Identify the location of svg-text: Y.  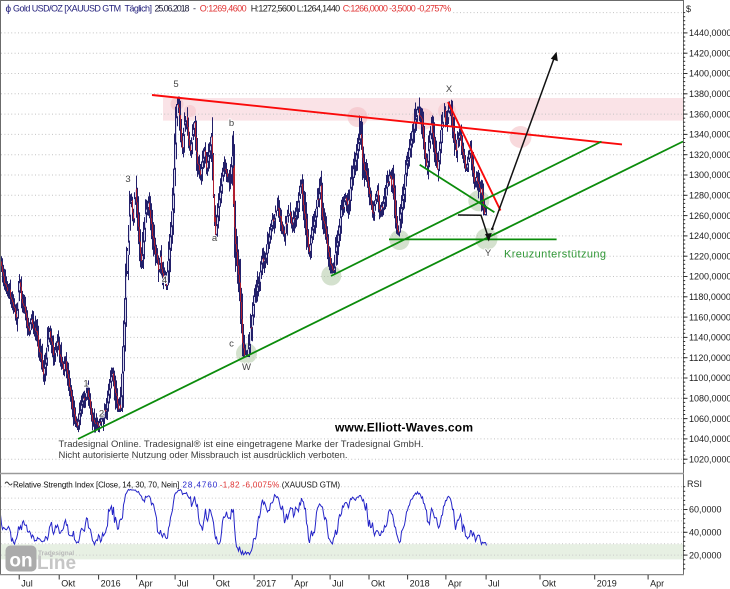
(488, 253).